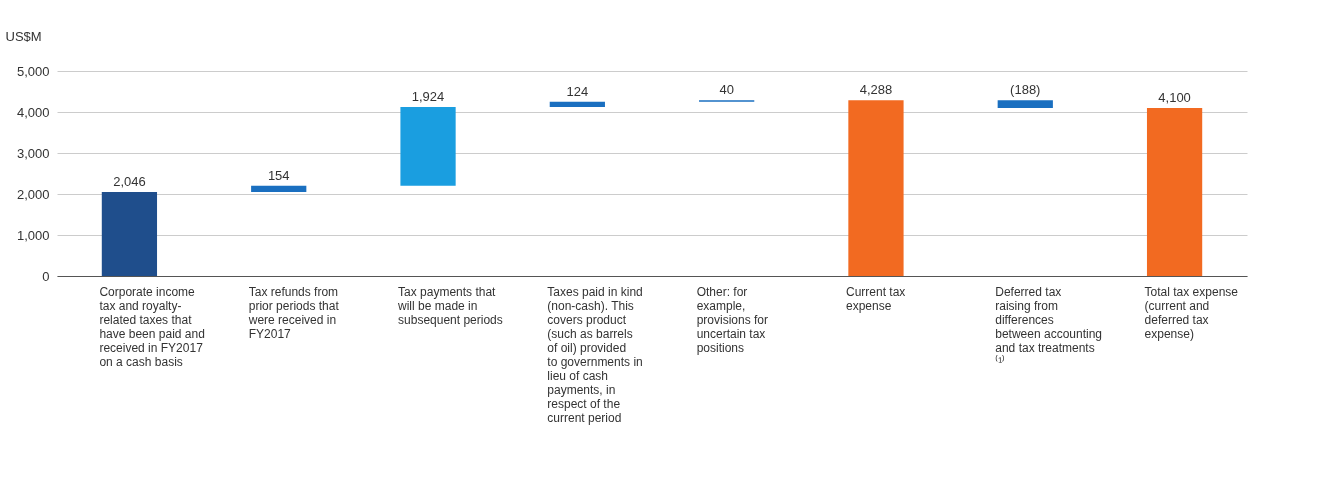 This screenshot has width=1322, height=484. I want to click on data-label: 4,288, so click(876, 90).